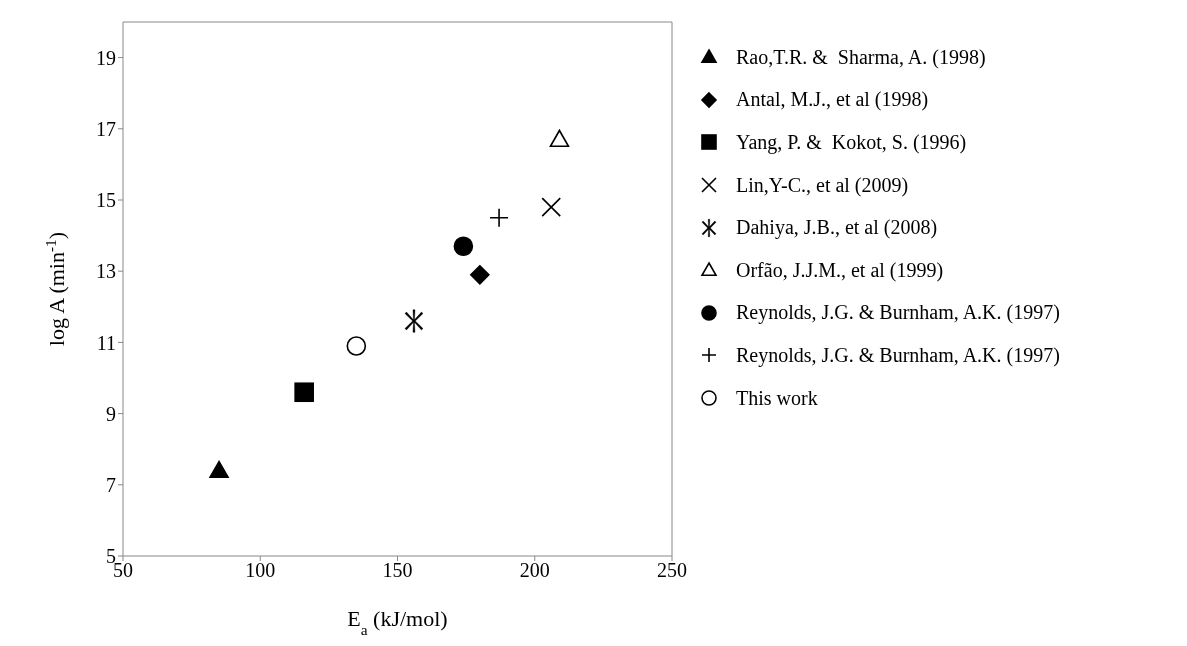 Image resolution: width=1187 pixels, height=646 pixels. I want to click on x-axis-title: E$_{a}$ (kJ/mol), so click(397, 622).